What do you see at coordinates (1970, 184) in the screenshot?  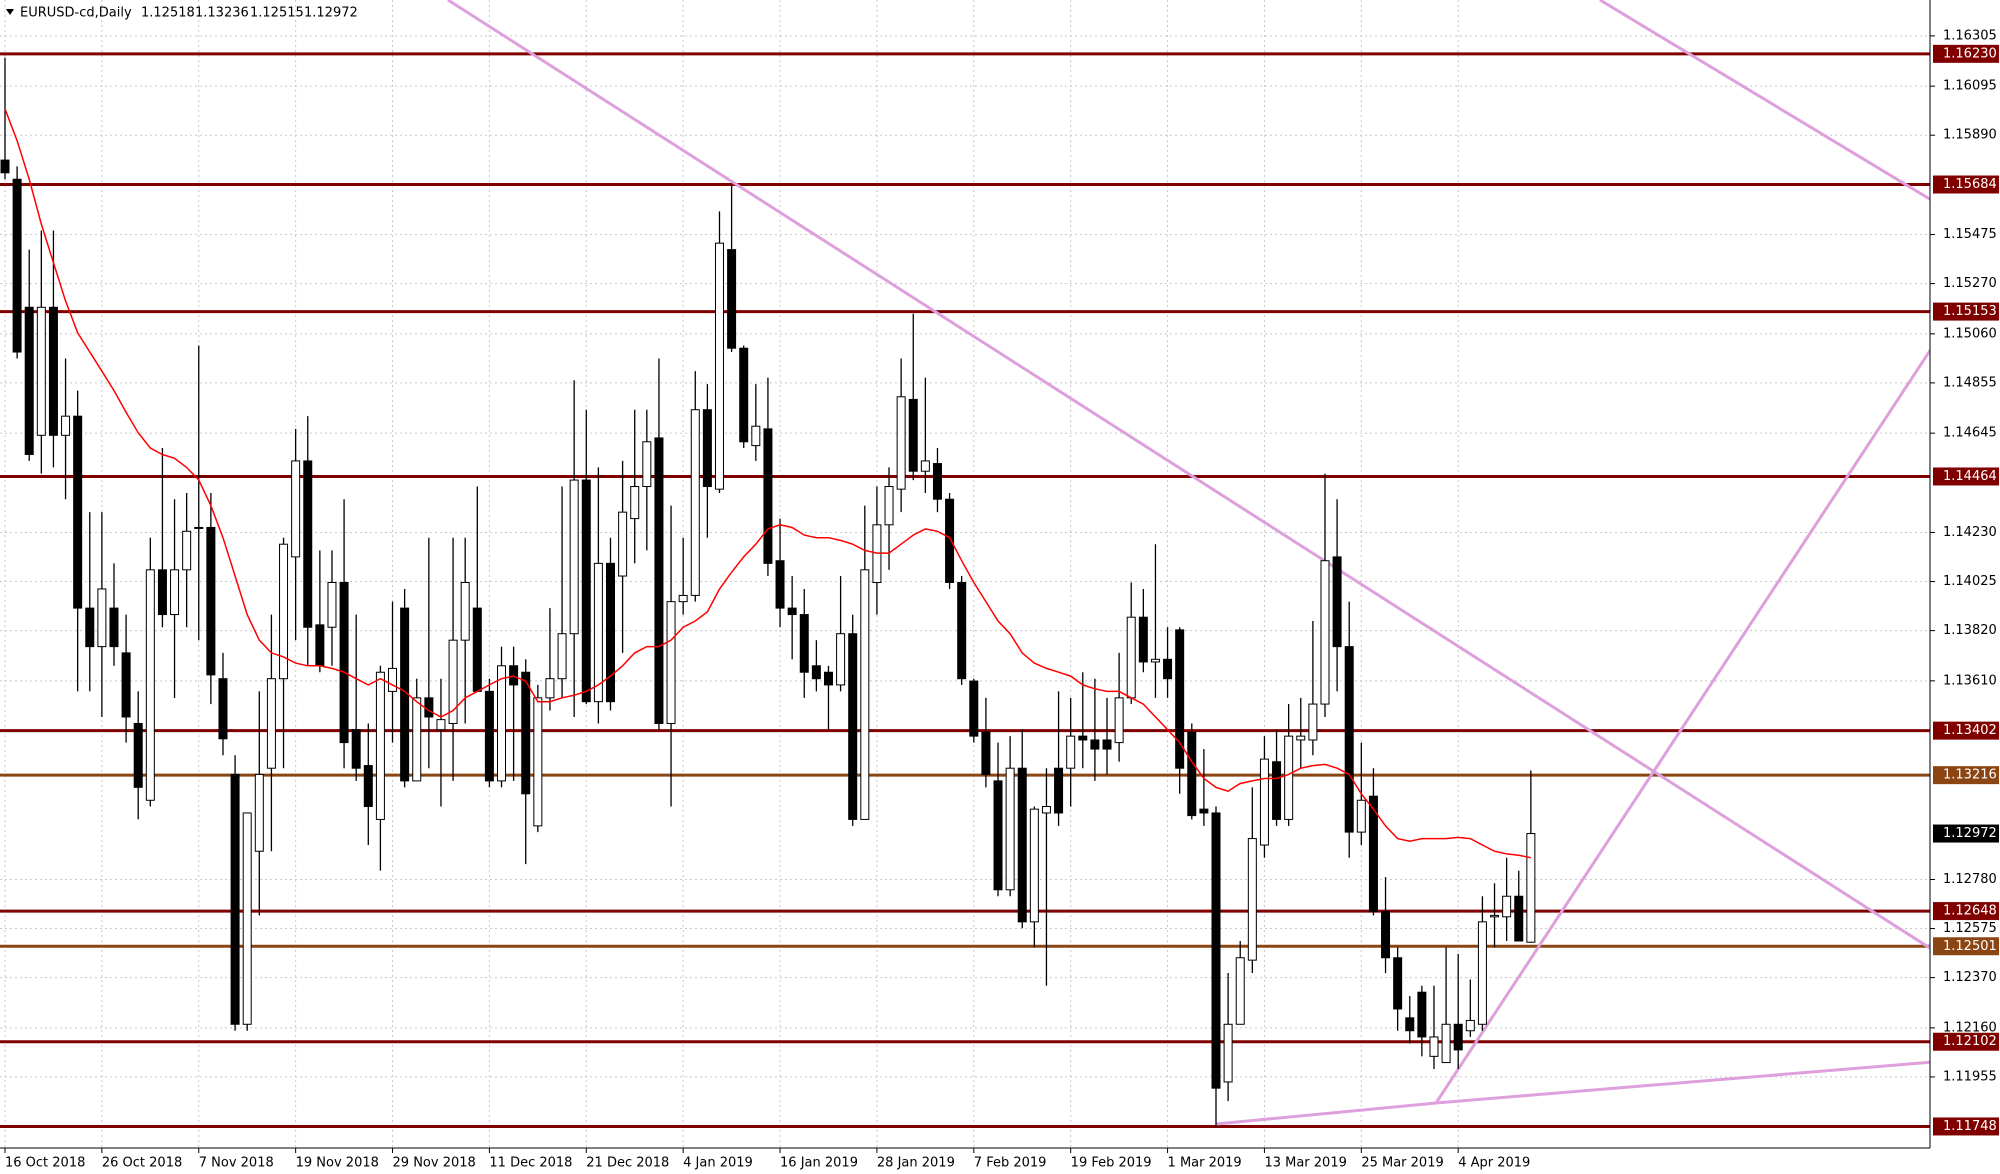 I see `level-label: 1.15684` at bounding box center [1970, 184].